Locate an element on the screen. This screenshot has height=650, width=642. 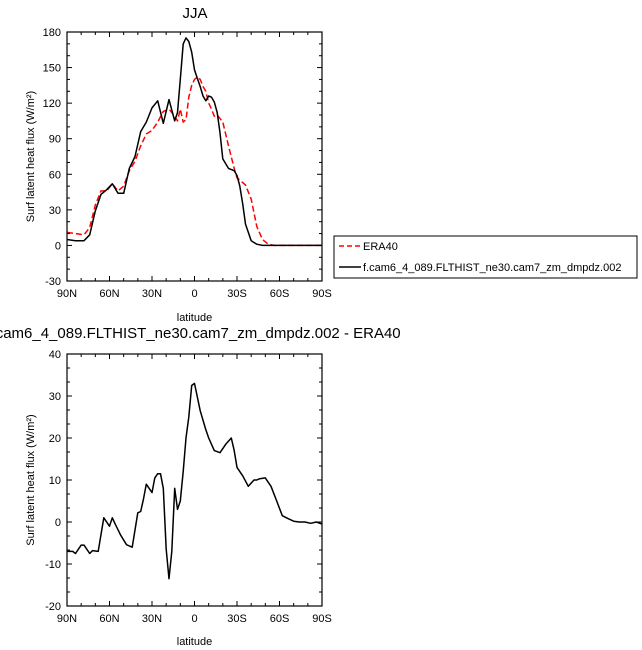
bottom-y-tick-label: 30 is located at coordinates (55, 397).